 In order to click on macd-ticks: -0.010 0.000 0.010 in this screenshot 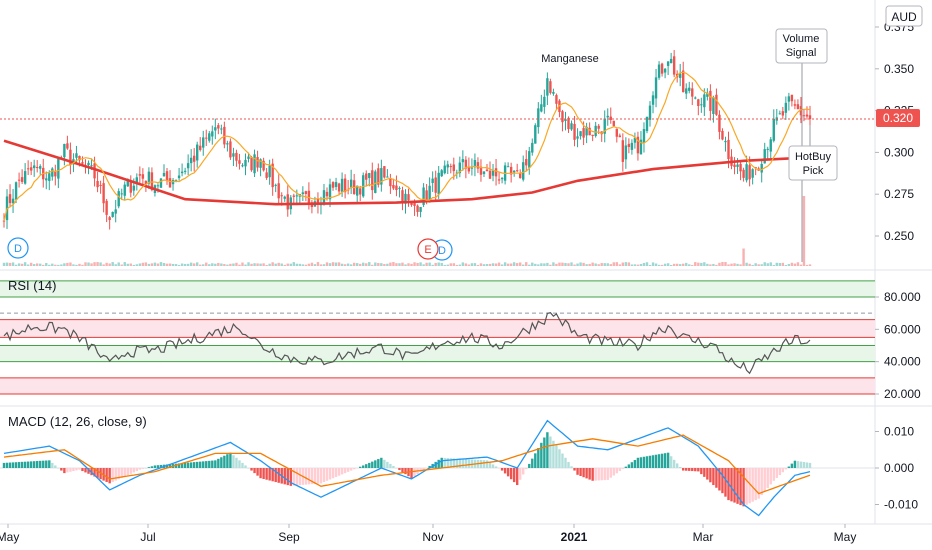, I will do `click(896, 468)`.